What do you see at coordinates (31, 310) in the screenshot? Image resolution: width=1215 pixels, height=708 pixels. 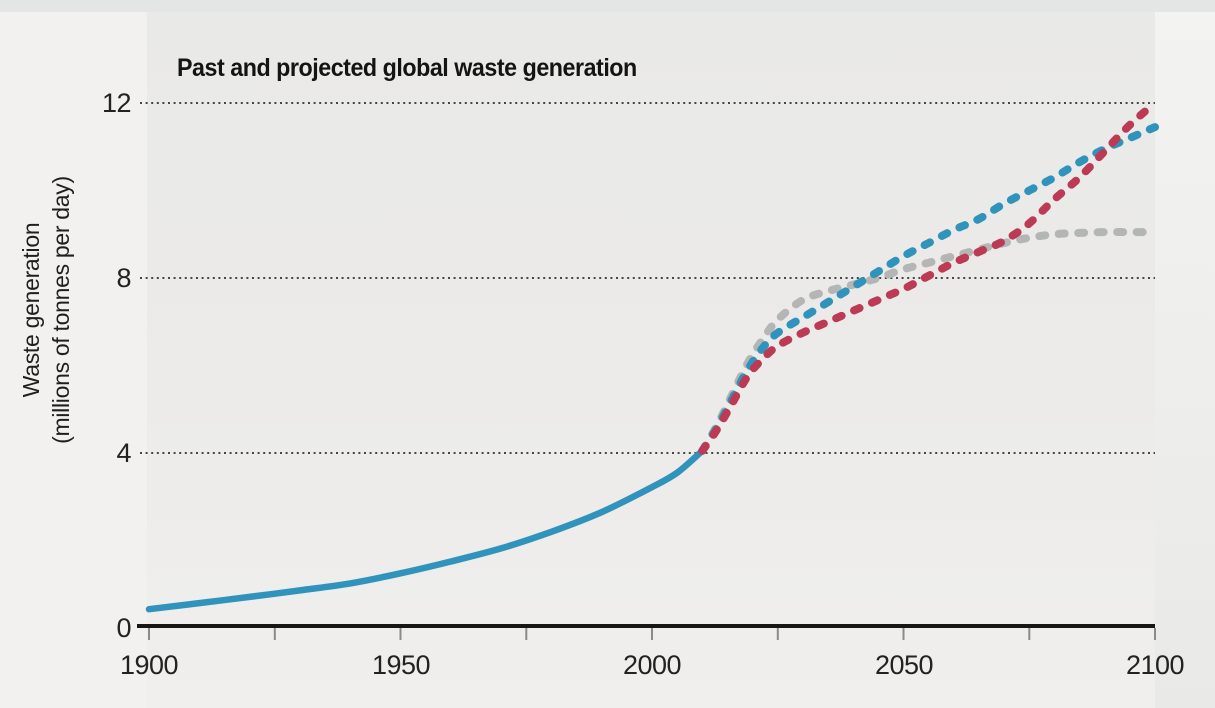 I see `y-axis-title-line1: Waste generation` at bounding box center [31, 310].